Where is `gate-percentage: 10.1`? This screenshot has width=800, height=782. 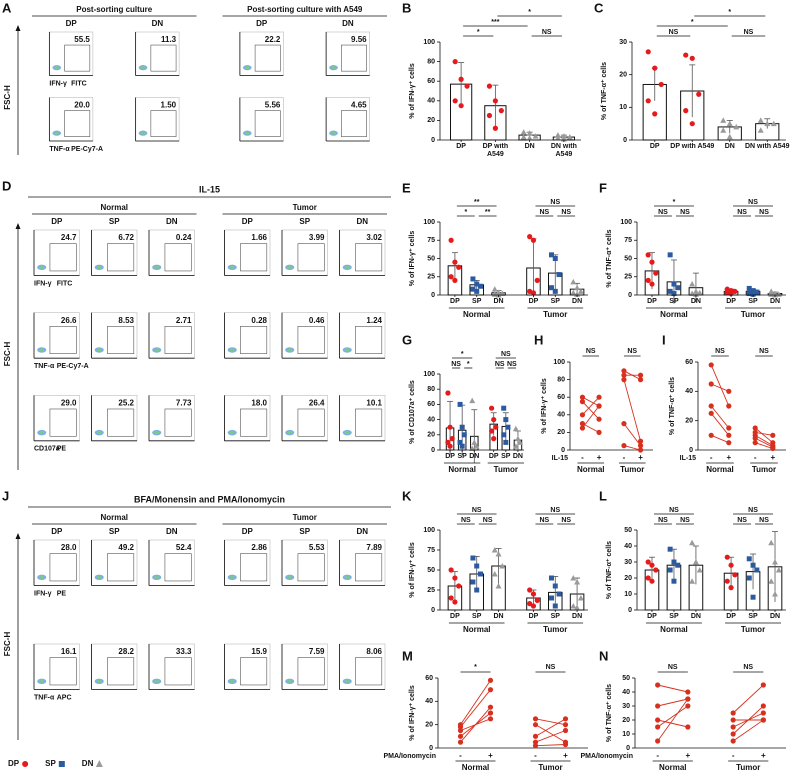 gate-percentage: 10.1 is located at coordinates (374, 402).